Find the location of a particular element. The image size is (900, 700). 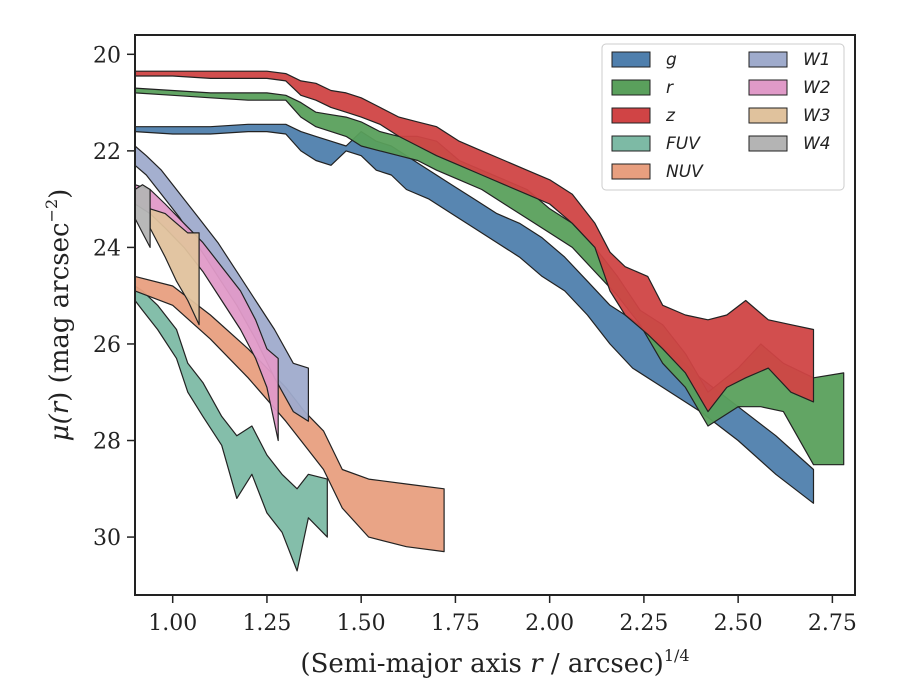

legend-swatch-r is located at coordinates (631, 87).